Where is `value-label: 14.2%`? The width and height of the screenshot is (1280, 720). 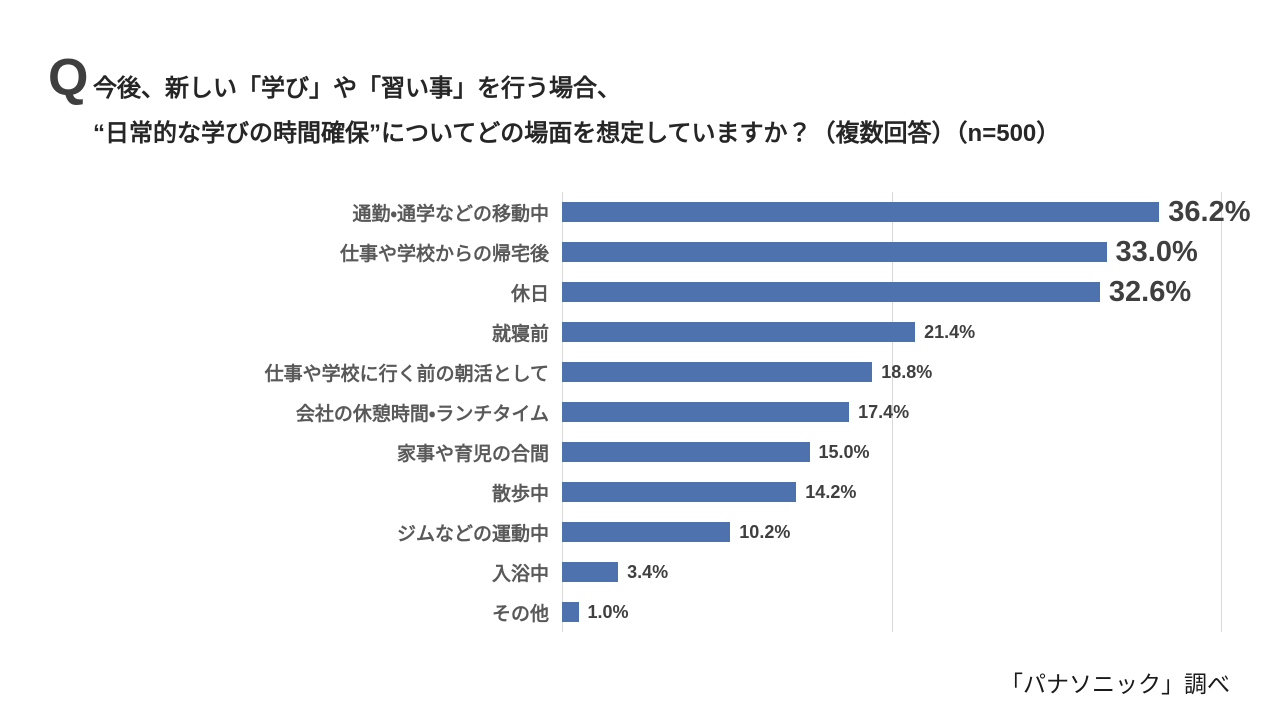 value-label: 14.2% is located at coordinates (831, 492).